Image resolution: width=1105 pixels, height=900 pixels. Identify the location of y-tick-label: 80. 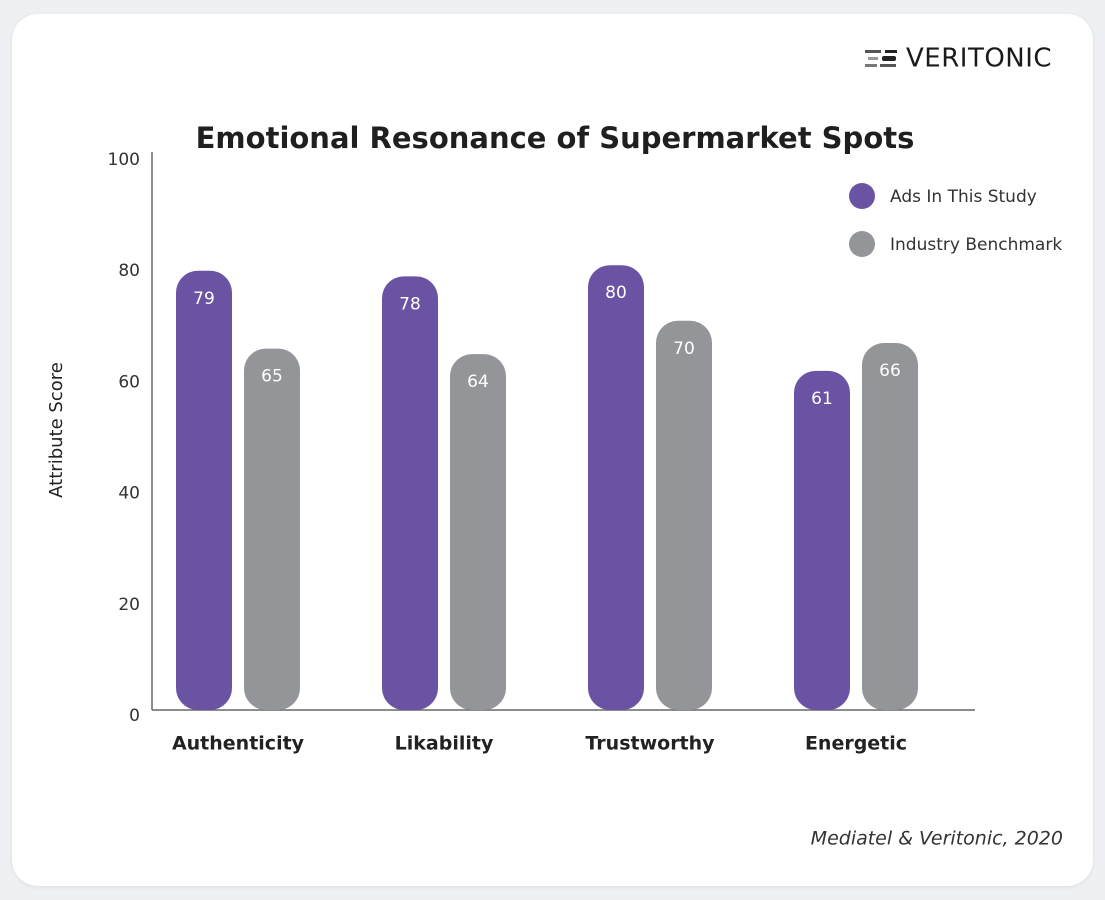
(129, 271).